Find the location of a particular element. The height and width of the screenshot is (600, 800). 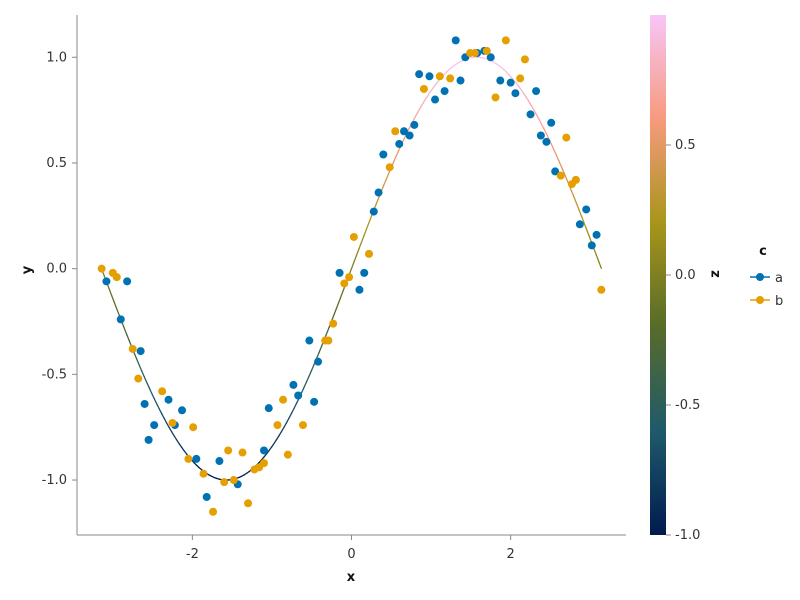

colorbar-tick-label: -0.5 is located at coordinates (687, 405).